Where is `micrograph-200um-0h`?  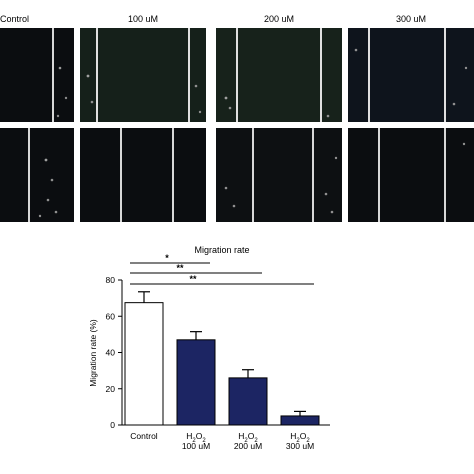 micrograph-200um-0h is located at coordinates (279, 75).